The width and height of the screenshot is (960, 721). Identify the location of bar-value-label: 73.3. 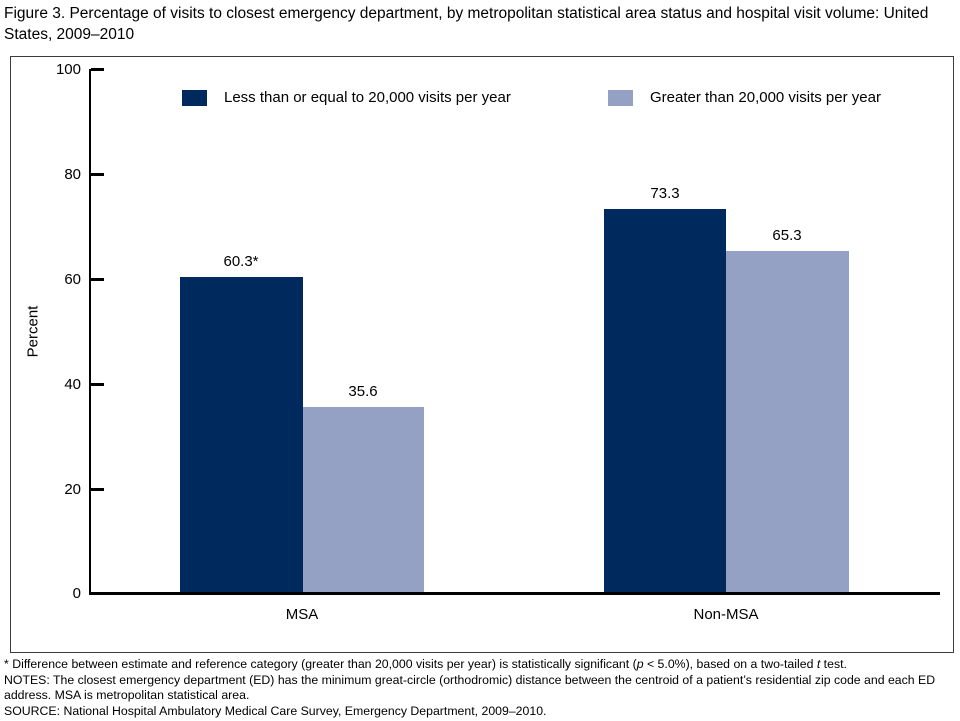
(665, 193).